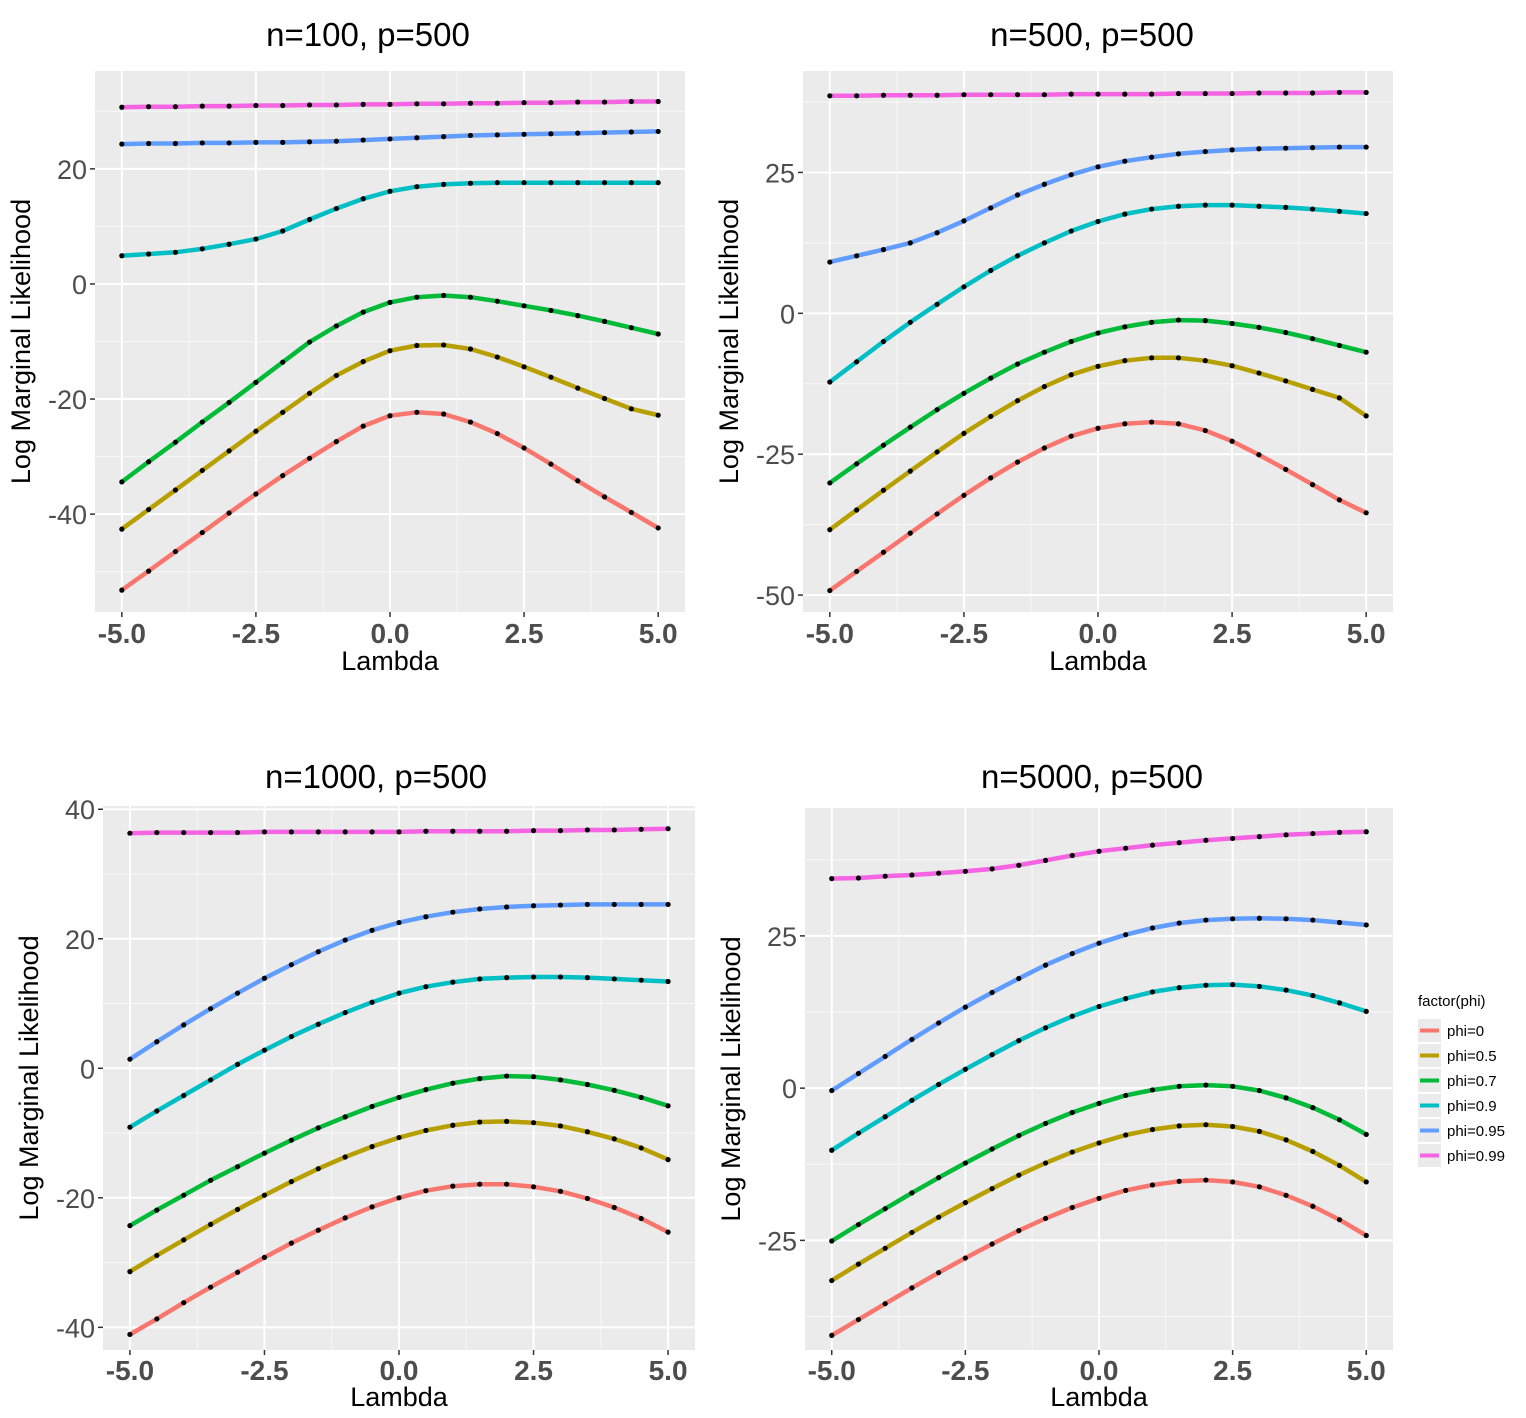 The image size is (1526, 1418). What do you see at coordinates (1366, 633) in the screenshot?
I see `x-tick-label: 5.0` at bounding box center [1366, 633].